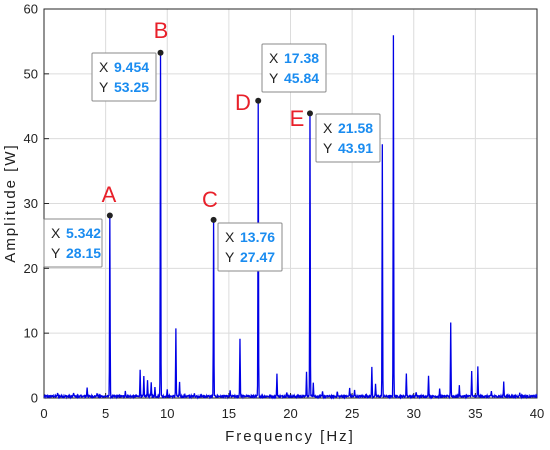 The image size is (550, 450). What do you see at coordinates (31, 268) in the screenshot?
I see `y-tick-label: 20` at bounding box center [31, 268].